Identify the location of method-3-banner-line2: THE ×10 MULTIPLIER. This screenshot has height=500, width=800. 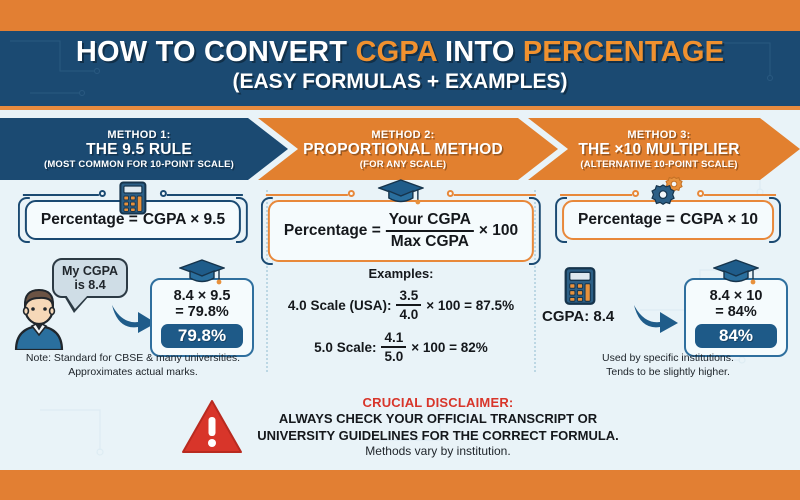
(659, 149).